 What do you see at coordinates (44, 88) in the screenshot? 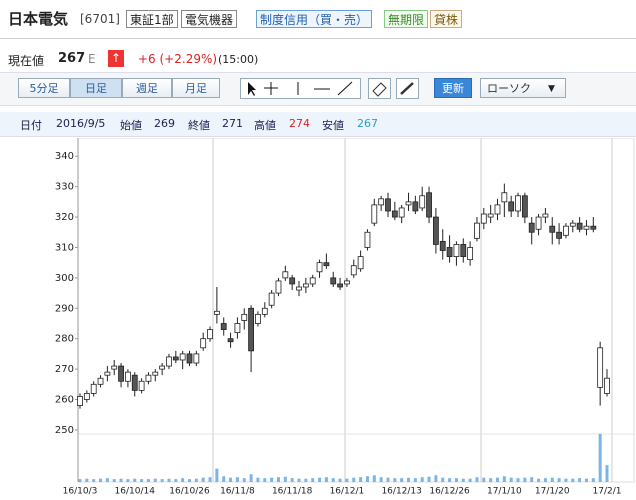
I see `period-button: 5分足` at bounding box center [44, 88].